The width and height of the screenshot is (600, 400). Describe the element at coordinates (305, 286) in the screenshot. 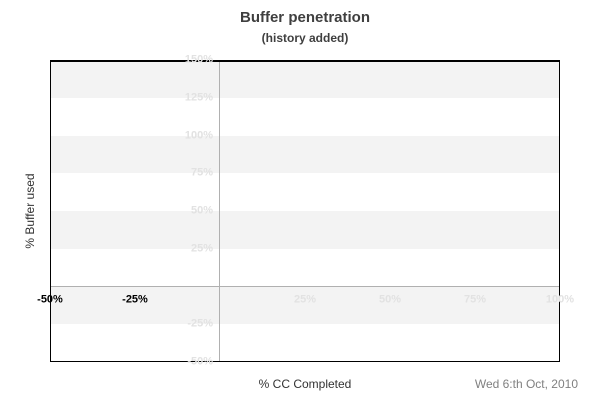

I see `zero-horizontal-line` at that location.